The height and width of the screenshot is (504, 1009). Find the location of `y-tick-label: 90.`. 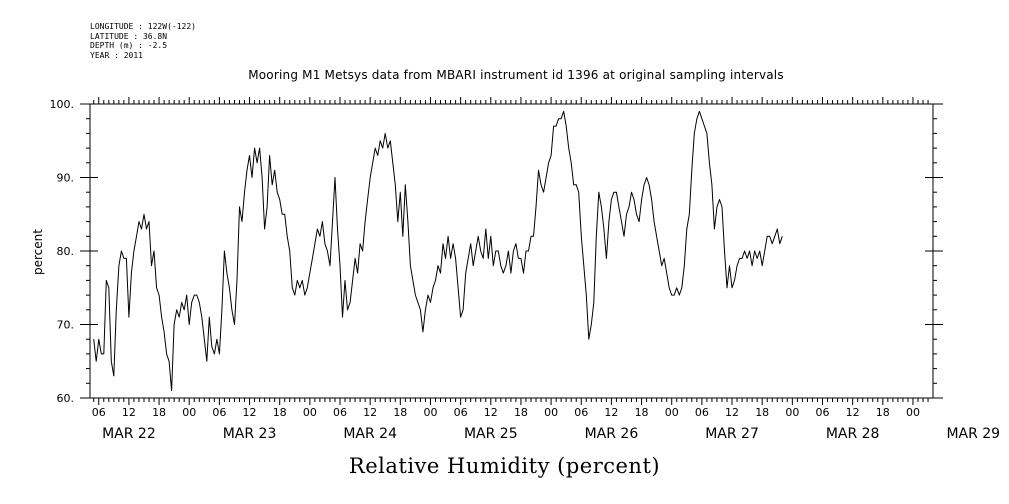

y-tick-label: 90. is located at coordinates (66, 178).